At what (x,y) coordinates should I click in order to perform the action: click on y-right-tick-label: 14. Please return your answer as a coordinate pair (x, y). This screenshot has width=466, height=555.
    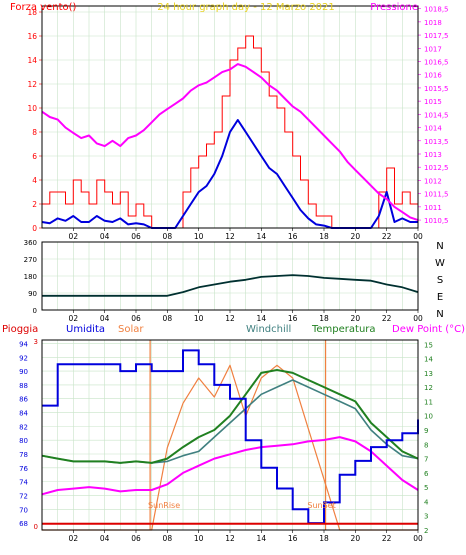
    Looking at the image, I should click on (428, 360).